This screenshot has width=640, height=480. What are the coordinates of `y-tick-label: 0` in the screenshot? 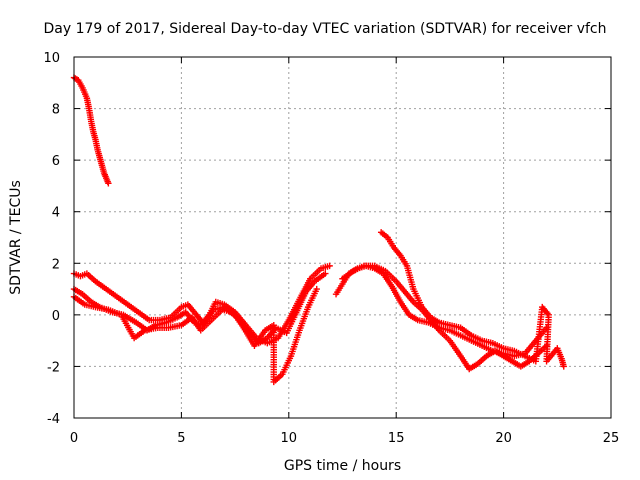 It's located at (56, 316).